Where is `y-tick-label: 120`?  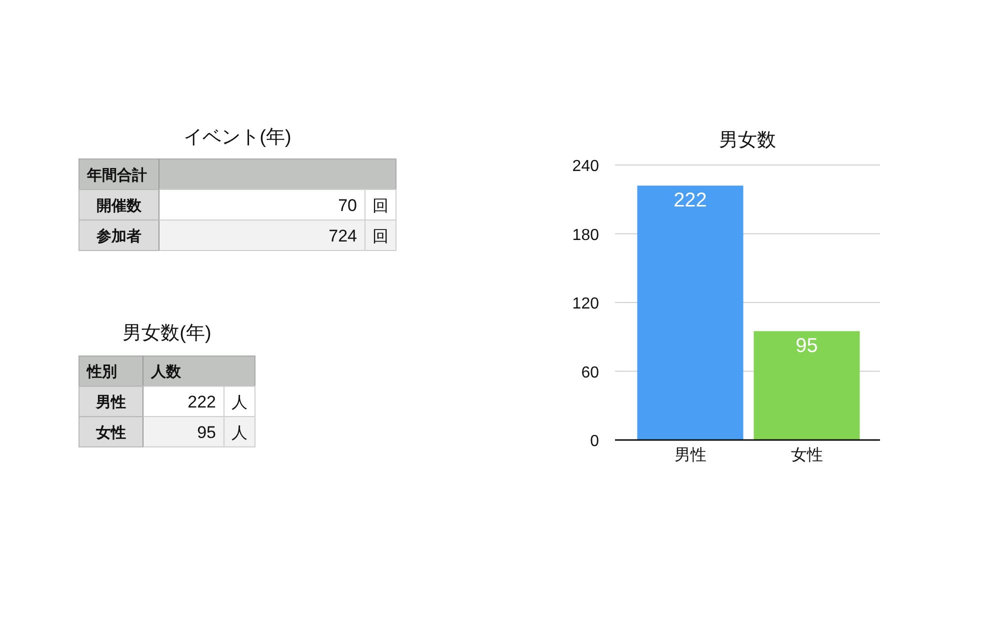 y-tick-label: 120 is located at coordinates (586, 304).